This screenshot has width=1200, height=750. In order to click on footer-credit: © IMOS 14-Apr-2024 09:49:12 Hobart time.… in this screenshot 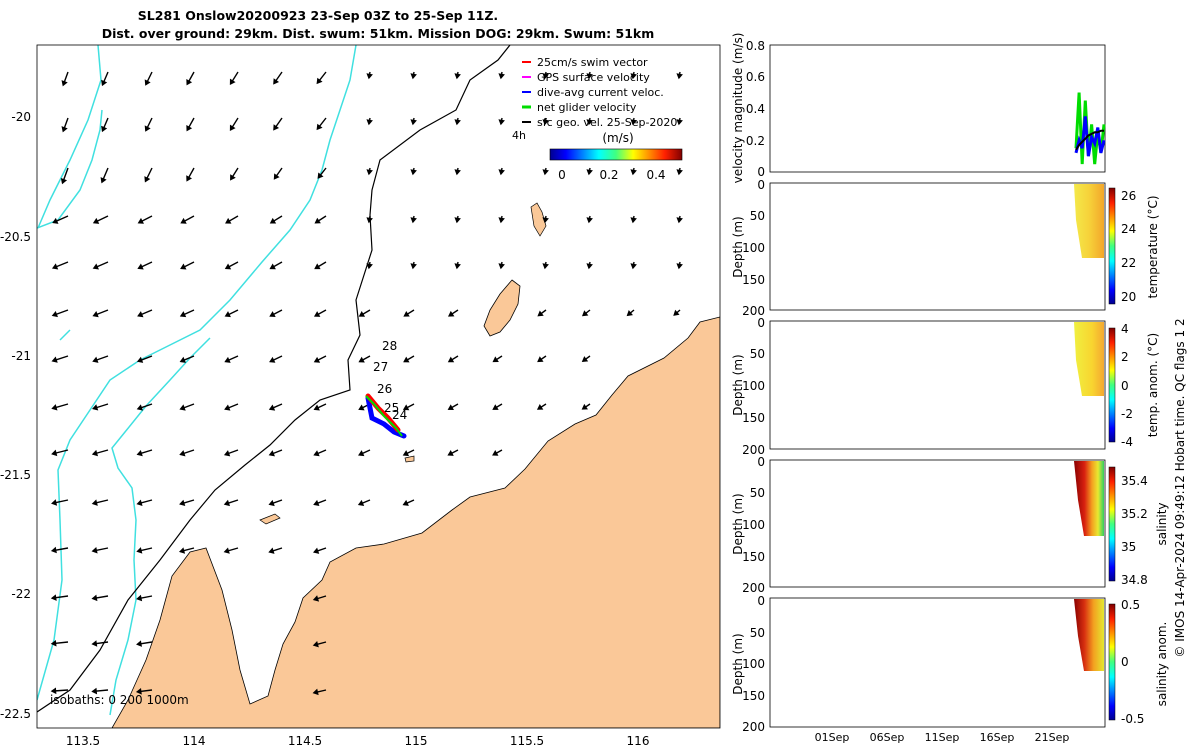, I will do `click(1180, 487)`.